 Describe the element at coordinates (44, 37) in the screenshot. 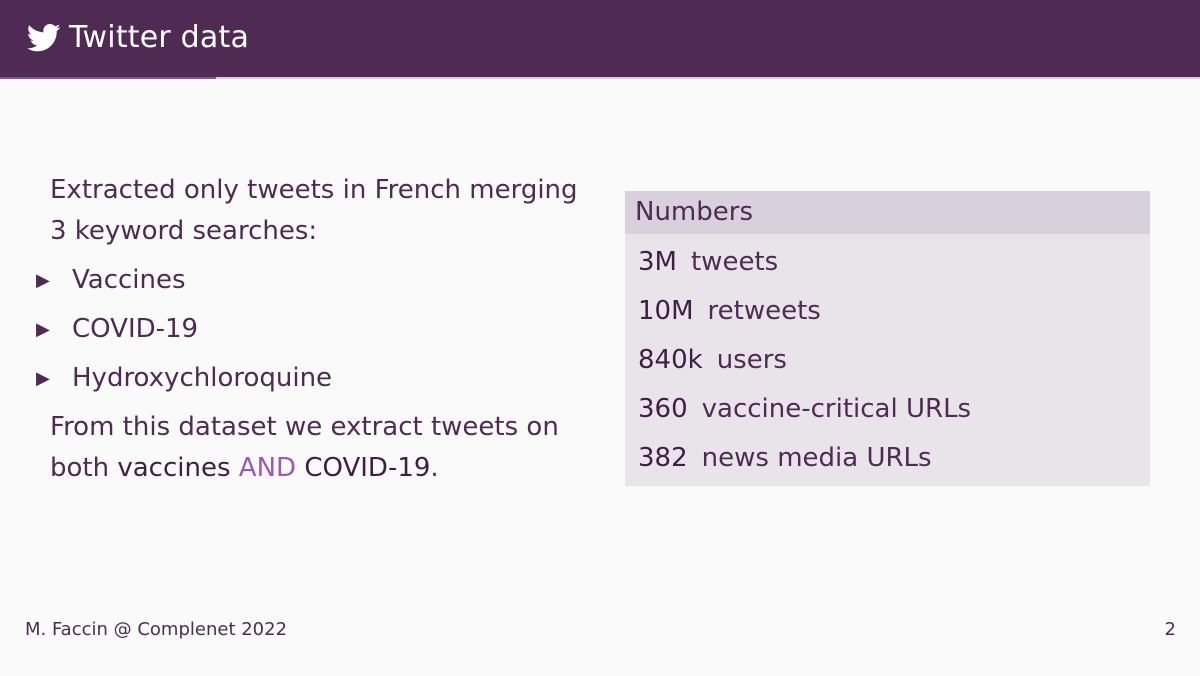

I see `twitter-bird-icon` at that location.